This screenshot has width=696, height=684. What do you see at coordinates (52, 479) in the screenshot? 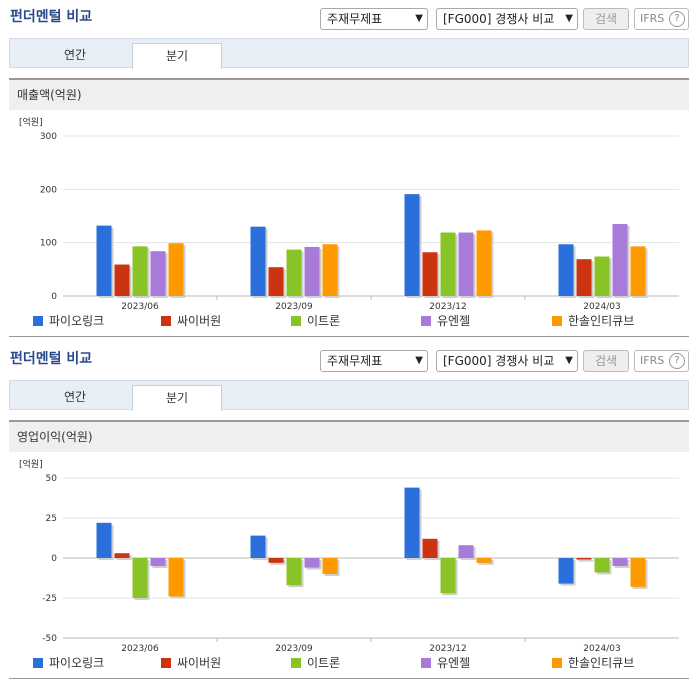
I see `y-tick-label: 50` at bounding box center [52, 479].